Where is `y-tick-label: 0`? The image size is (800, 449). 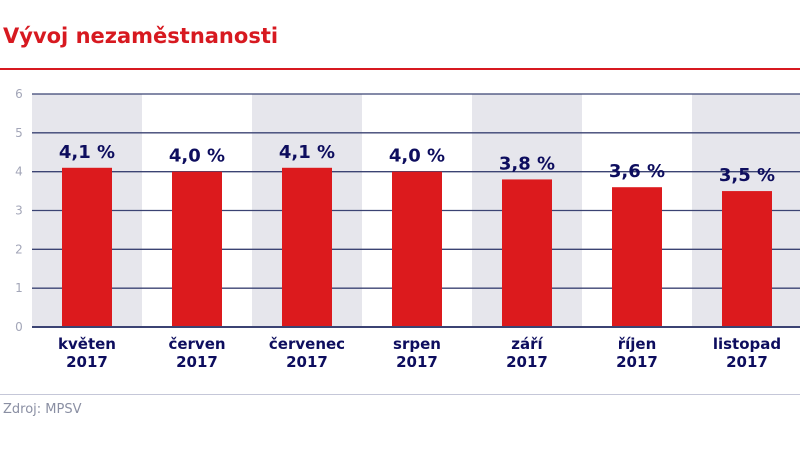 y-tick-label: 0 is located at coordinates (19, 327).